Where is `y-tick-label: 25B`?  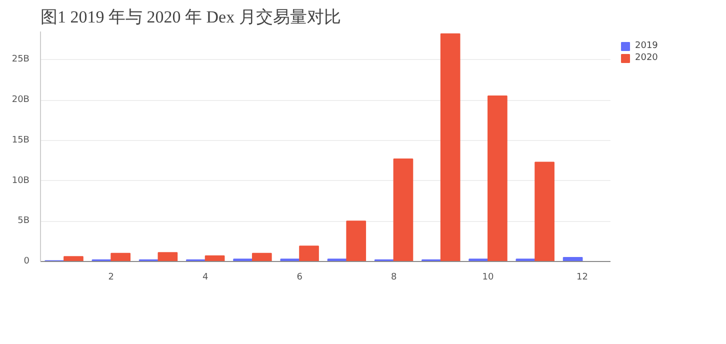
y-tick-label: 25B is located at coordinates (21, 59).